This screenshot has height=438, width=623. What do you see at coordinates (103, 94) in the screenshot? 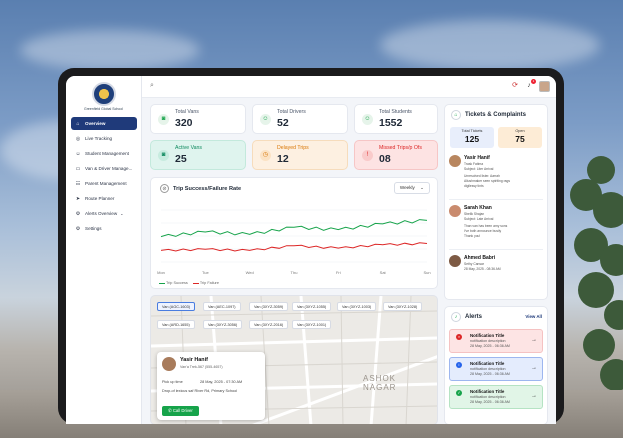
I see `school-logo` at bounding box center [103, 94].